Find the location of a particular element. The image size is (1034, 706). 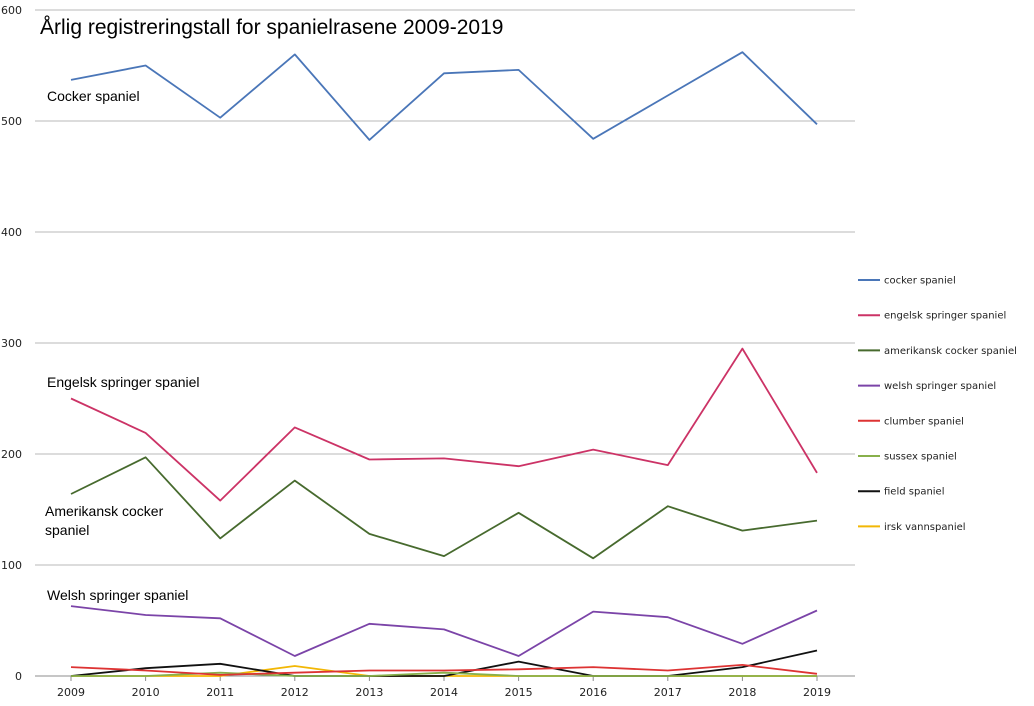

y-tick-label: 200 is located at coordinates (11, 454).